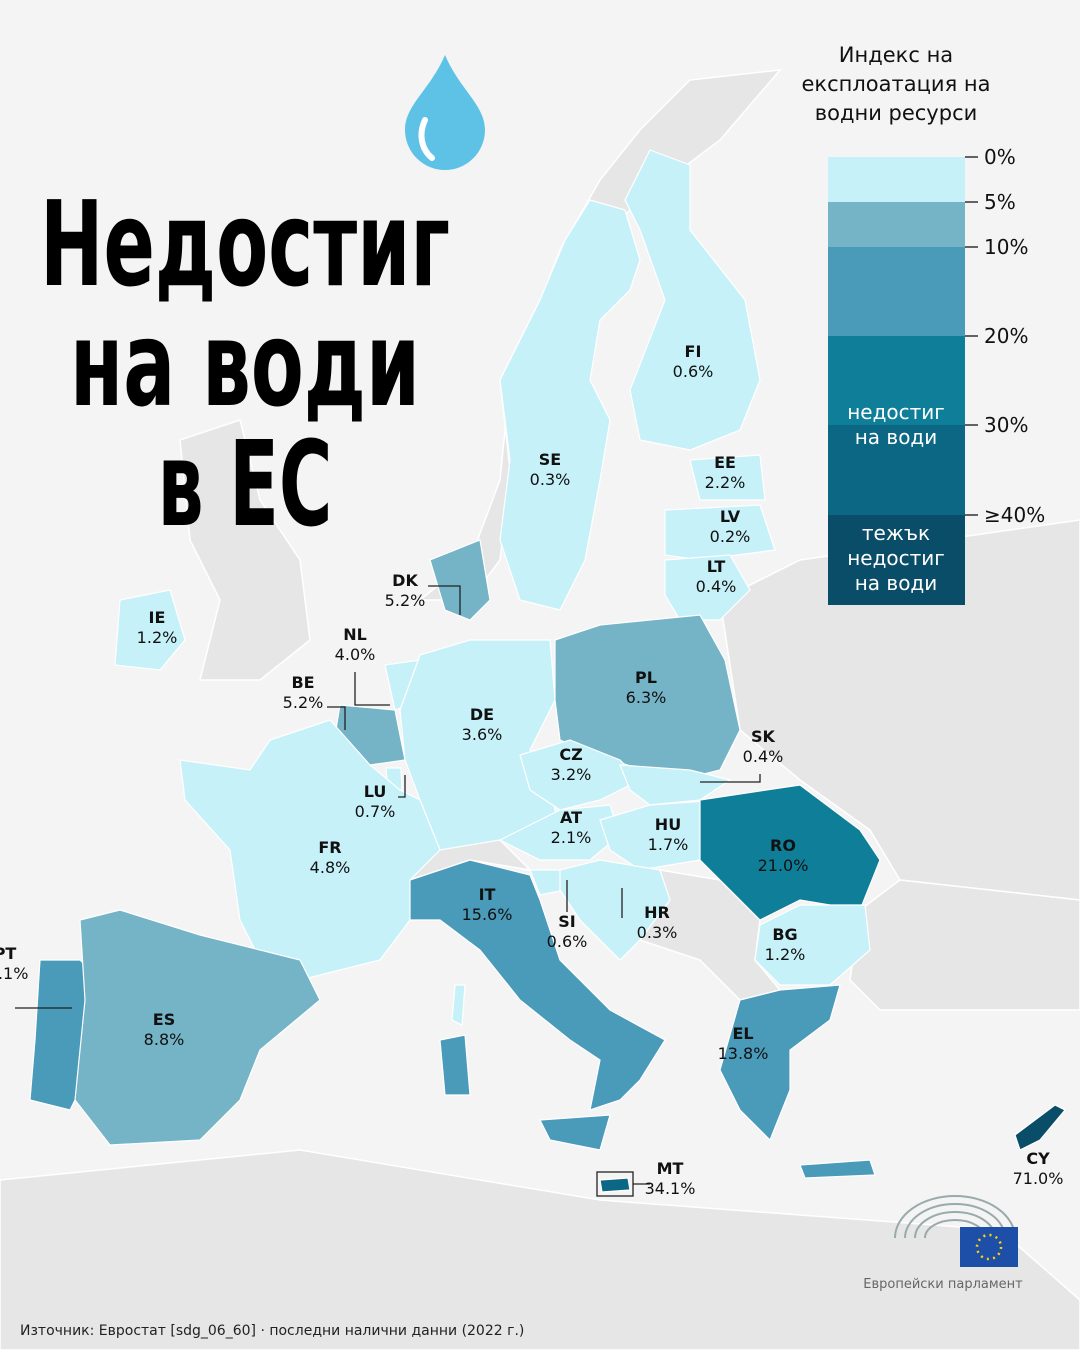 This screenshot has width=1080, height=1350. Describe the element at coordinates (646, 677) in the screenshot. I see `country-code: PL` at that location.